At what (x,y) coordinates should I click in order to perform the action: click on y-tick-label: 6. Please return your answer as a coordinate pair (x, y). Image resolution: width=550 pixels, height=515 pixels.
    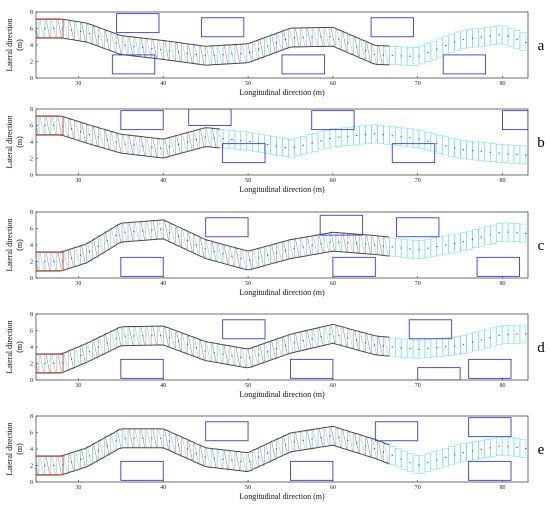
    Looking at the image, I should click on (31, 434).